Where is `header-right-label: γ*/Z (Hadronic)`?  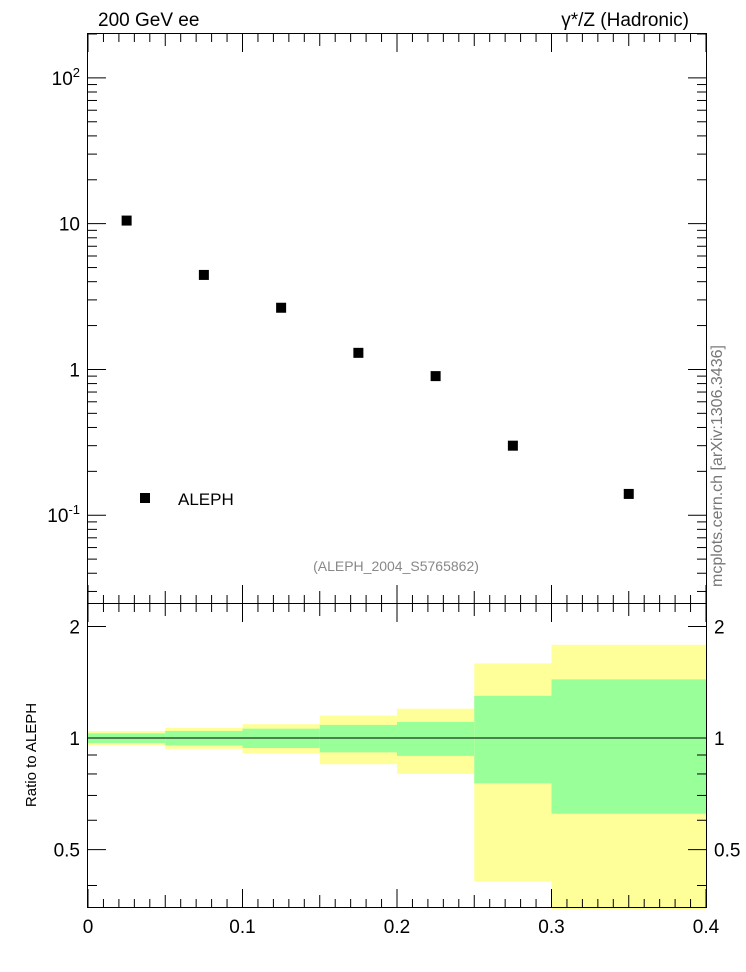 header-right-label: γ*/Z (Hadronic) is located at coordinates (625, 20).